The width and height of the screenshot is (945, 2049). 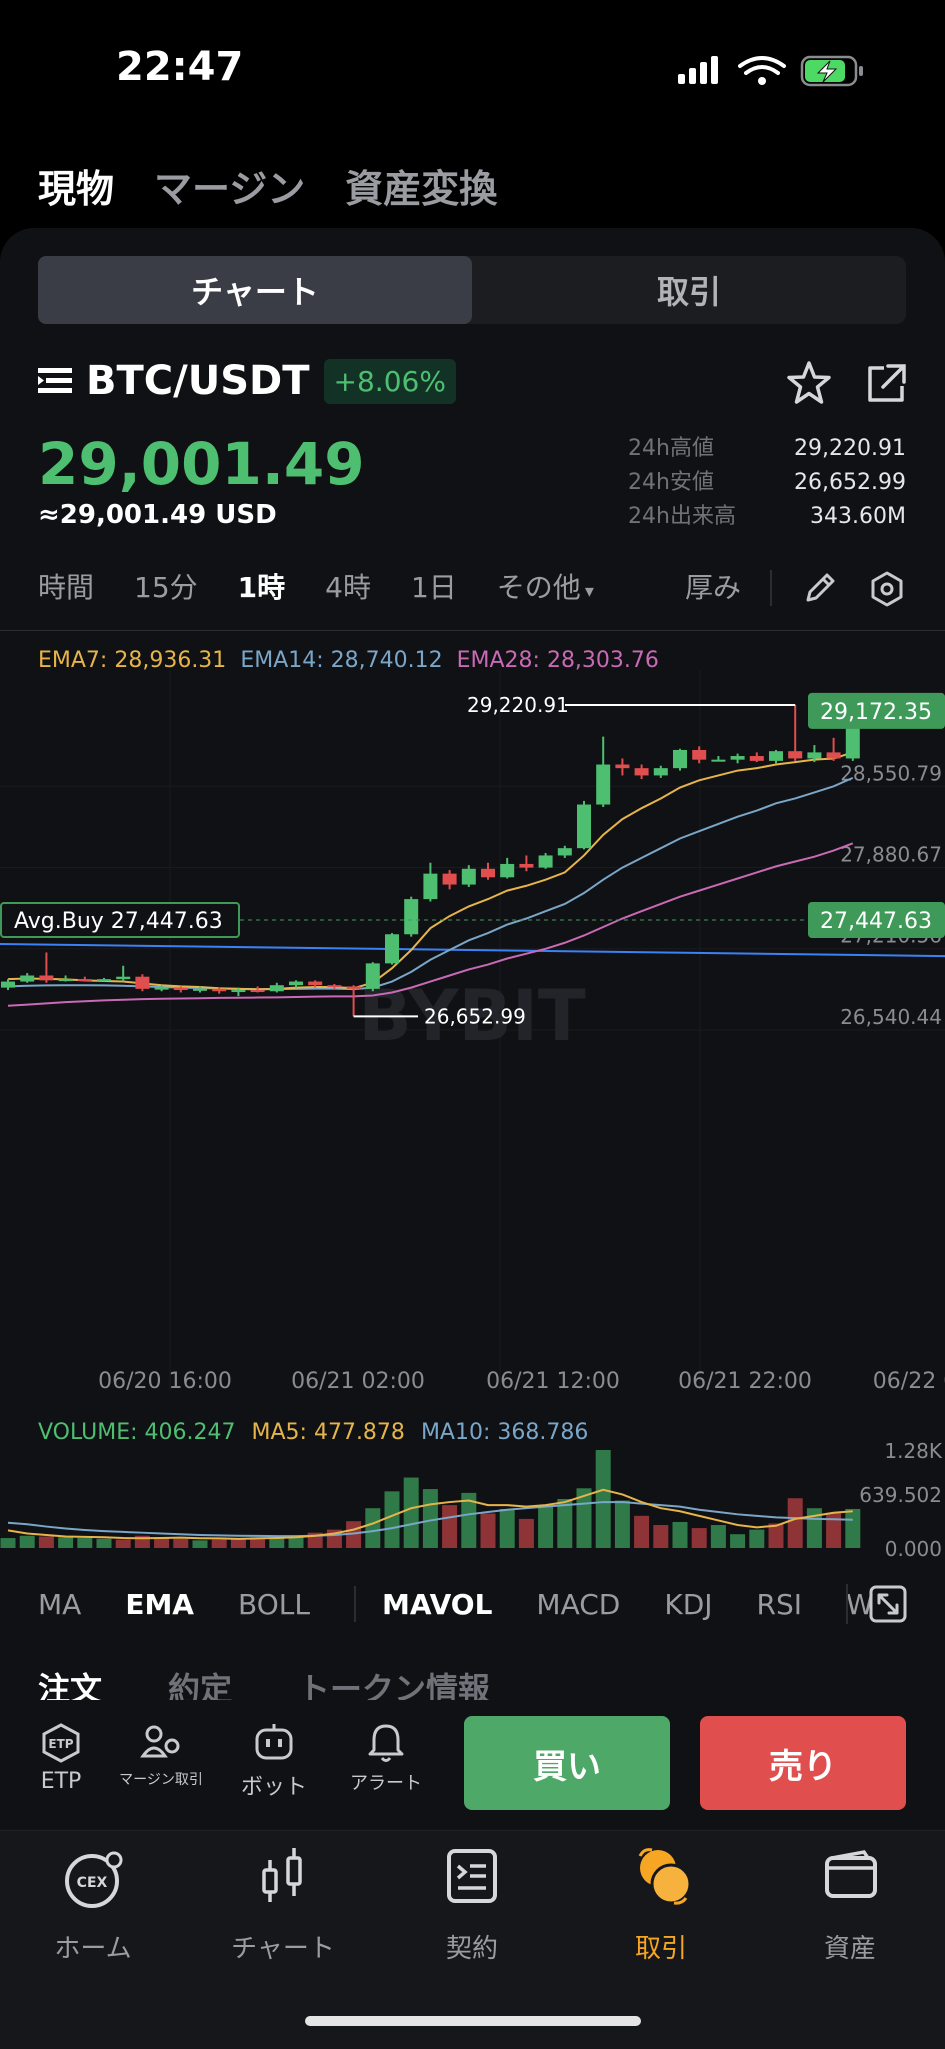 I want to click on menu-icon, so click(x=55, y=381).